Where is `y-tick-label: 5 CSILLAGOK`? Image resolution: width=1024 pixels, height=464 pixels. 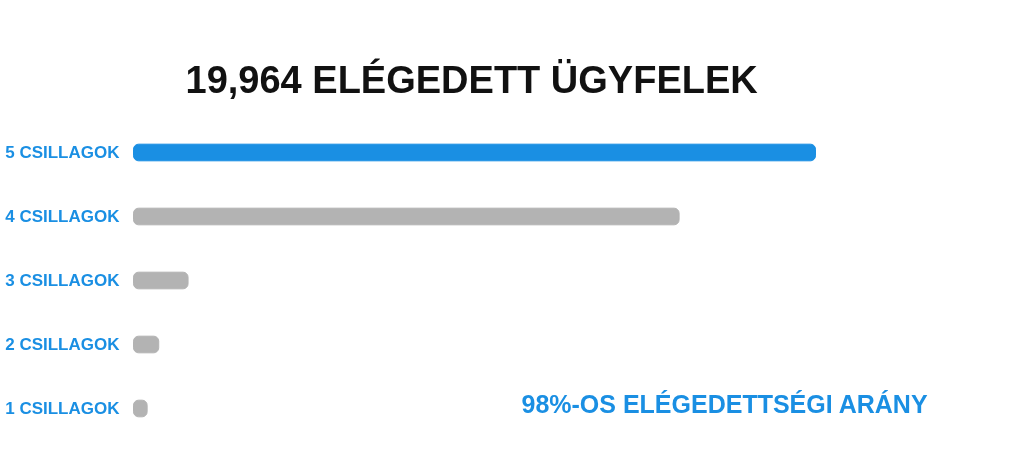
y-tick-label: 5 CSILLAGOK is located at coordinates (63, 152).